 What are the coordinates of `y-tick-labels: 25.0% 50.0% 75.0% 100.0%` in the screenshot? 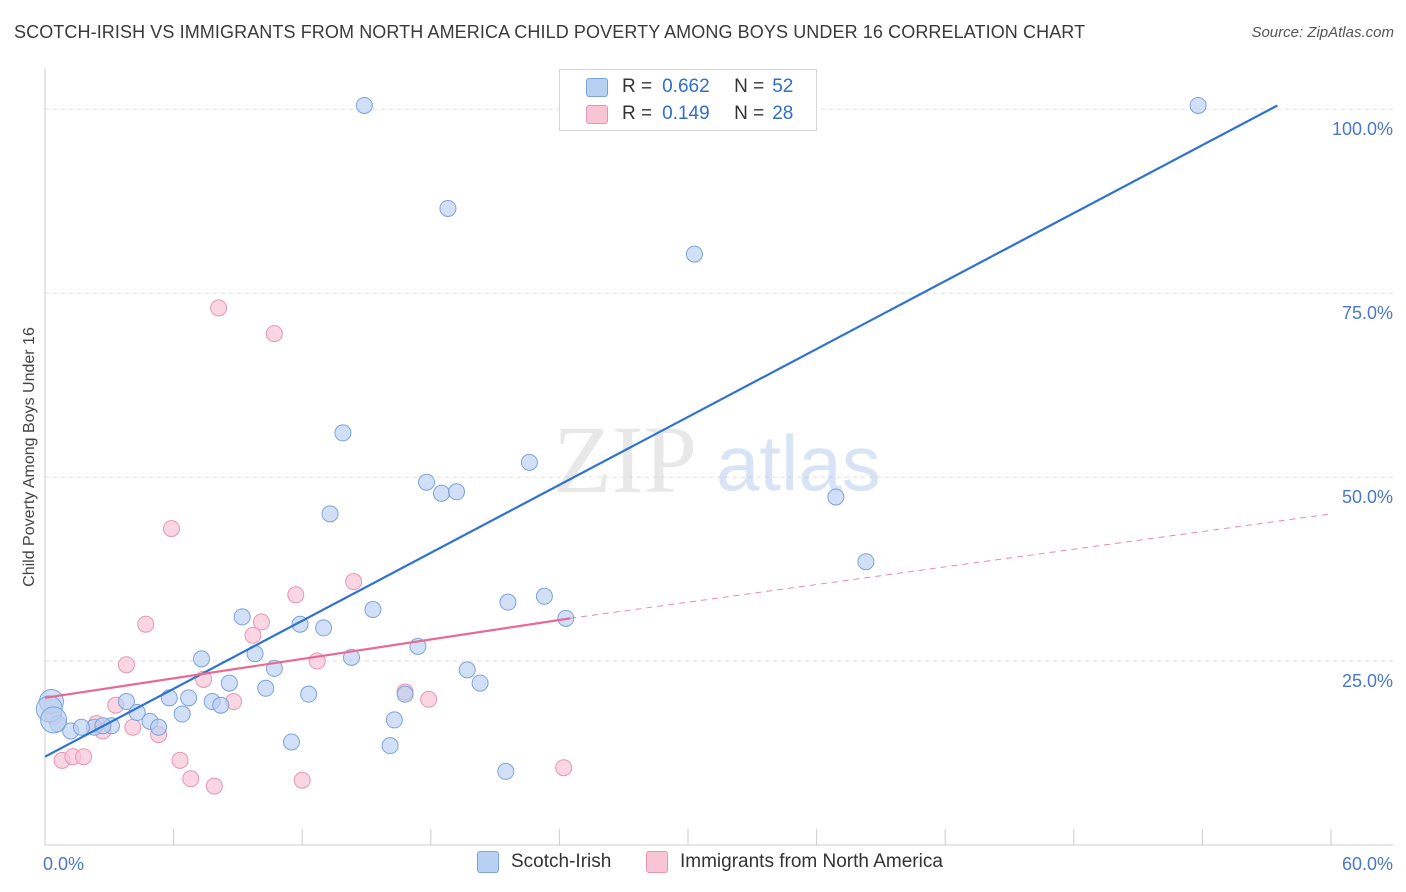 It's located at (1362, 405).